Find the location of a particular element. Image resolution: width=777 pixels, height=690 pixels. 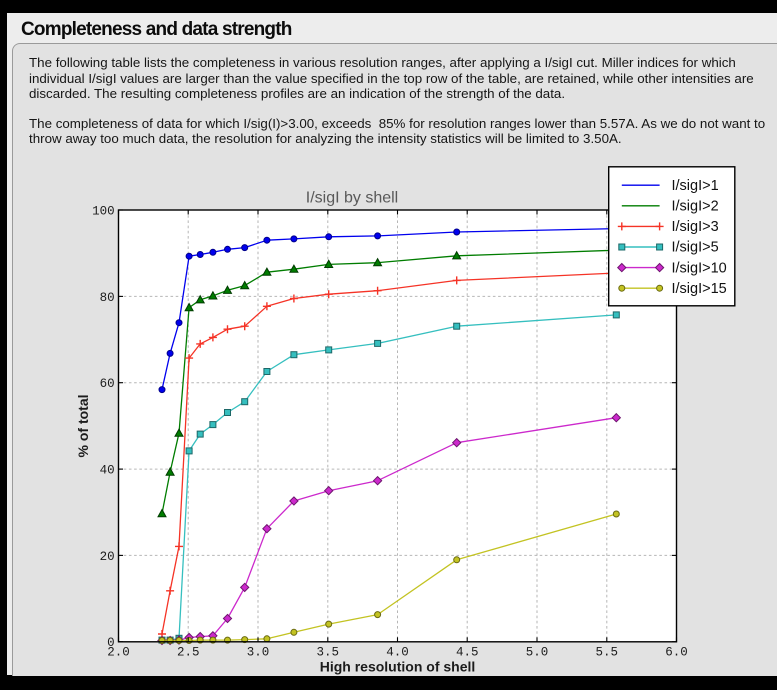

svg-text: I/sigI>1 is located at coordinates (695, 186).